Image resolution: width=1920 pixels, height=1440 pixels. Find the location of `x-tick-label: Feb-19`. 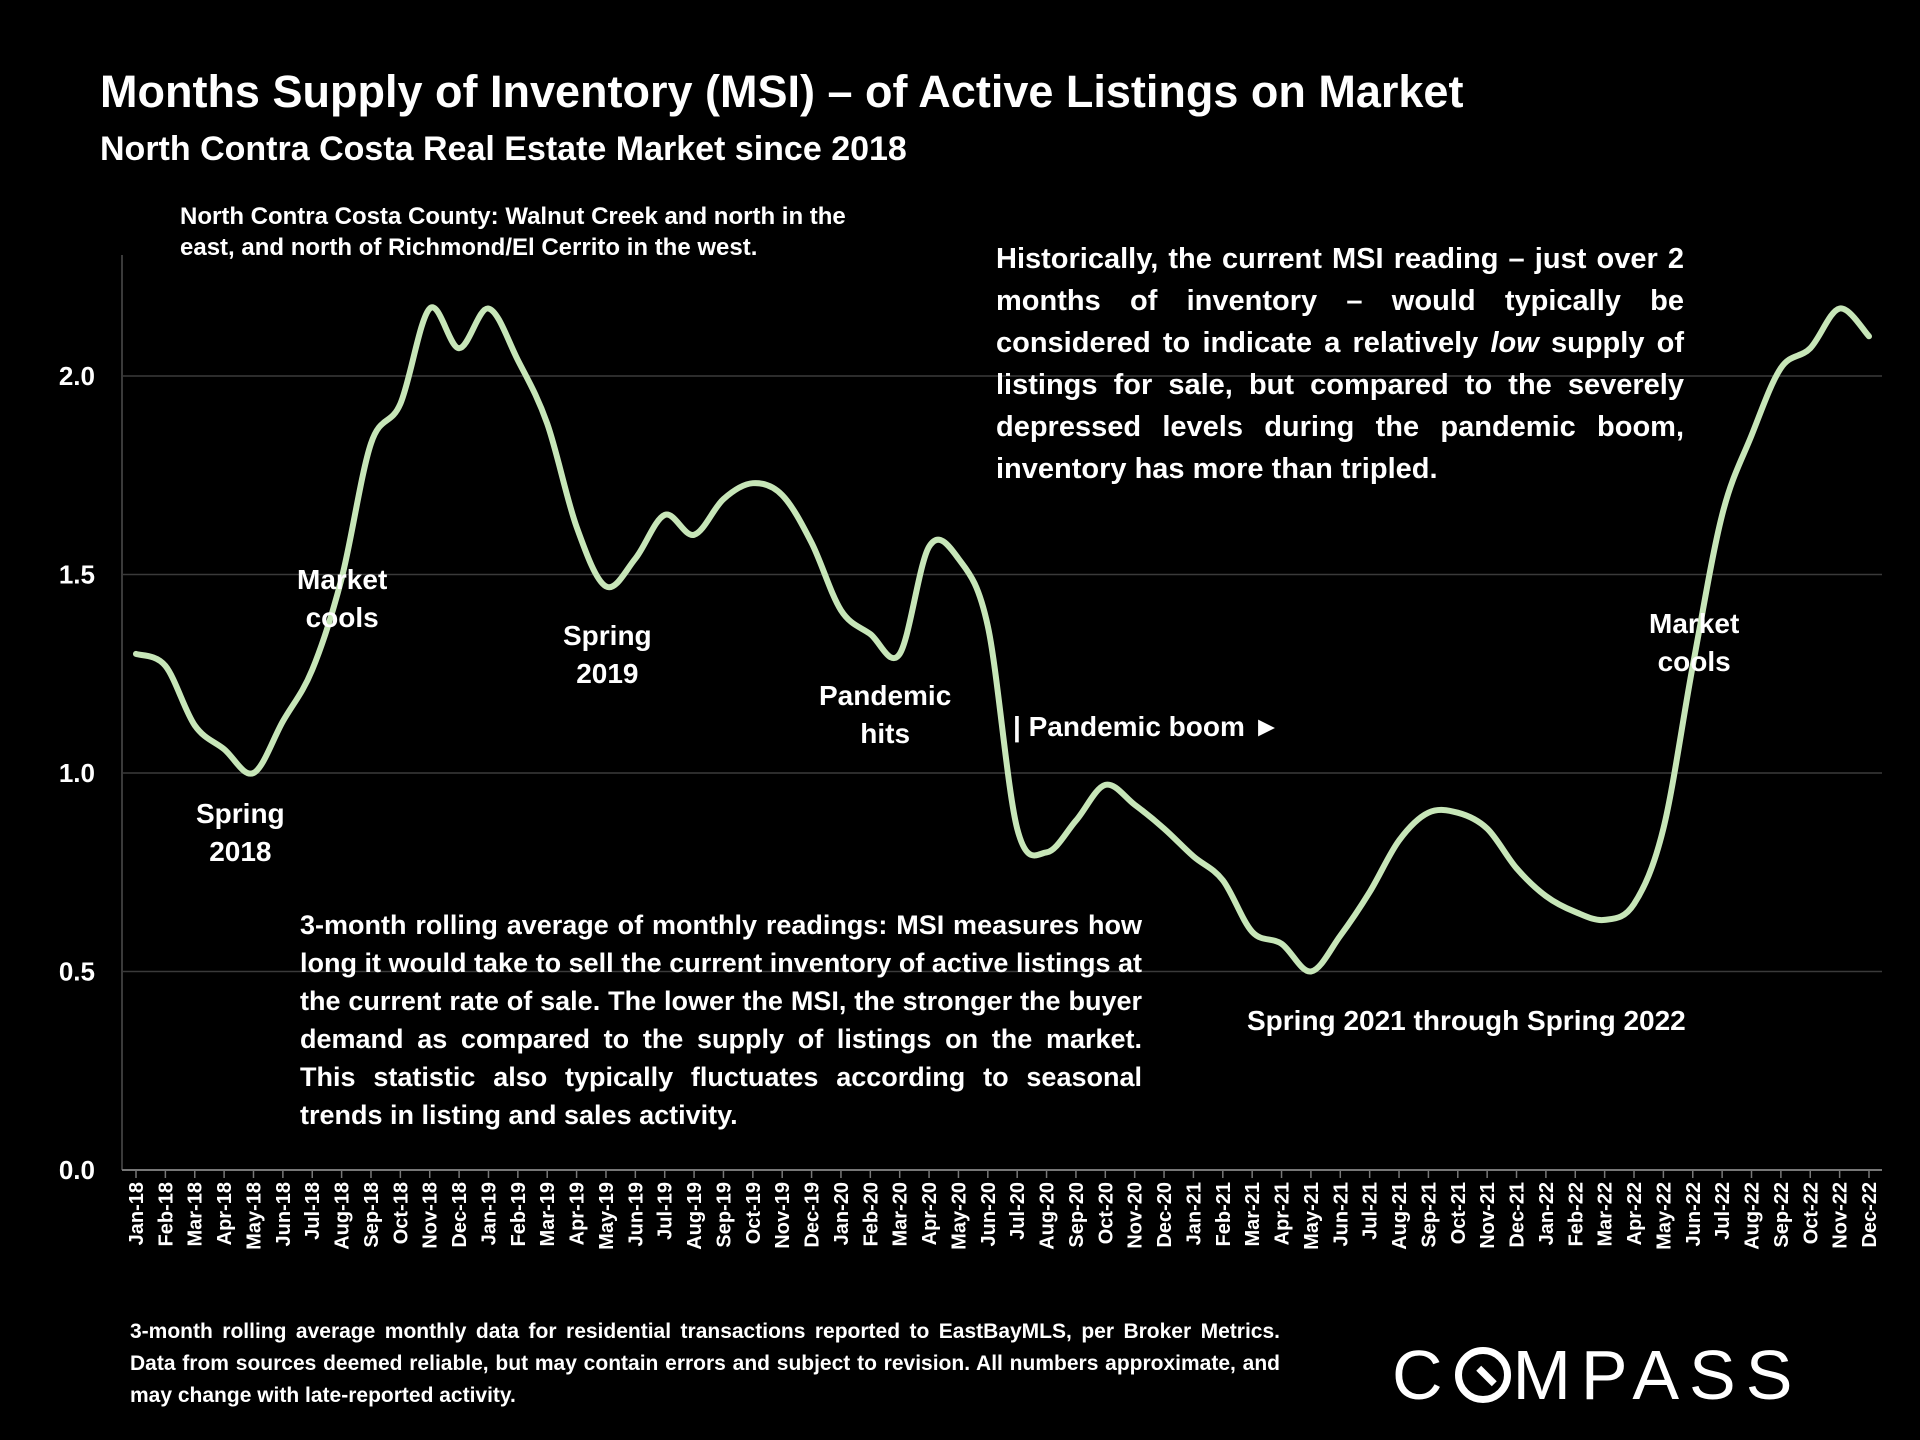

x-tick-label: Feb-19 is located at coordinates (519, 1214).